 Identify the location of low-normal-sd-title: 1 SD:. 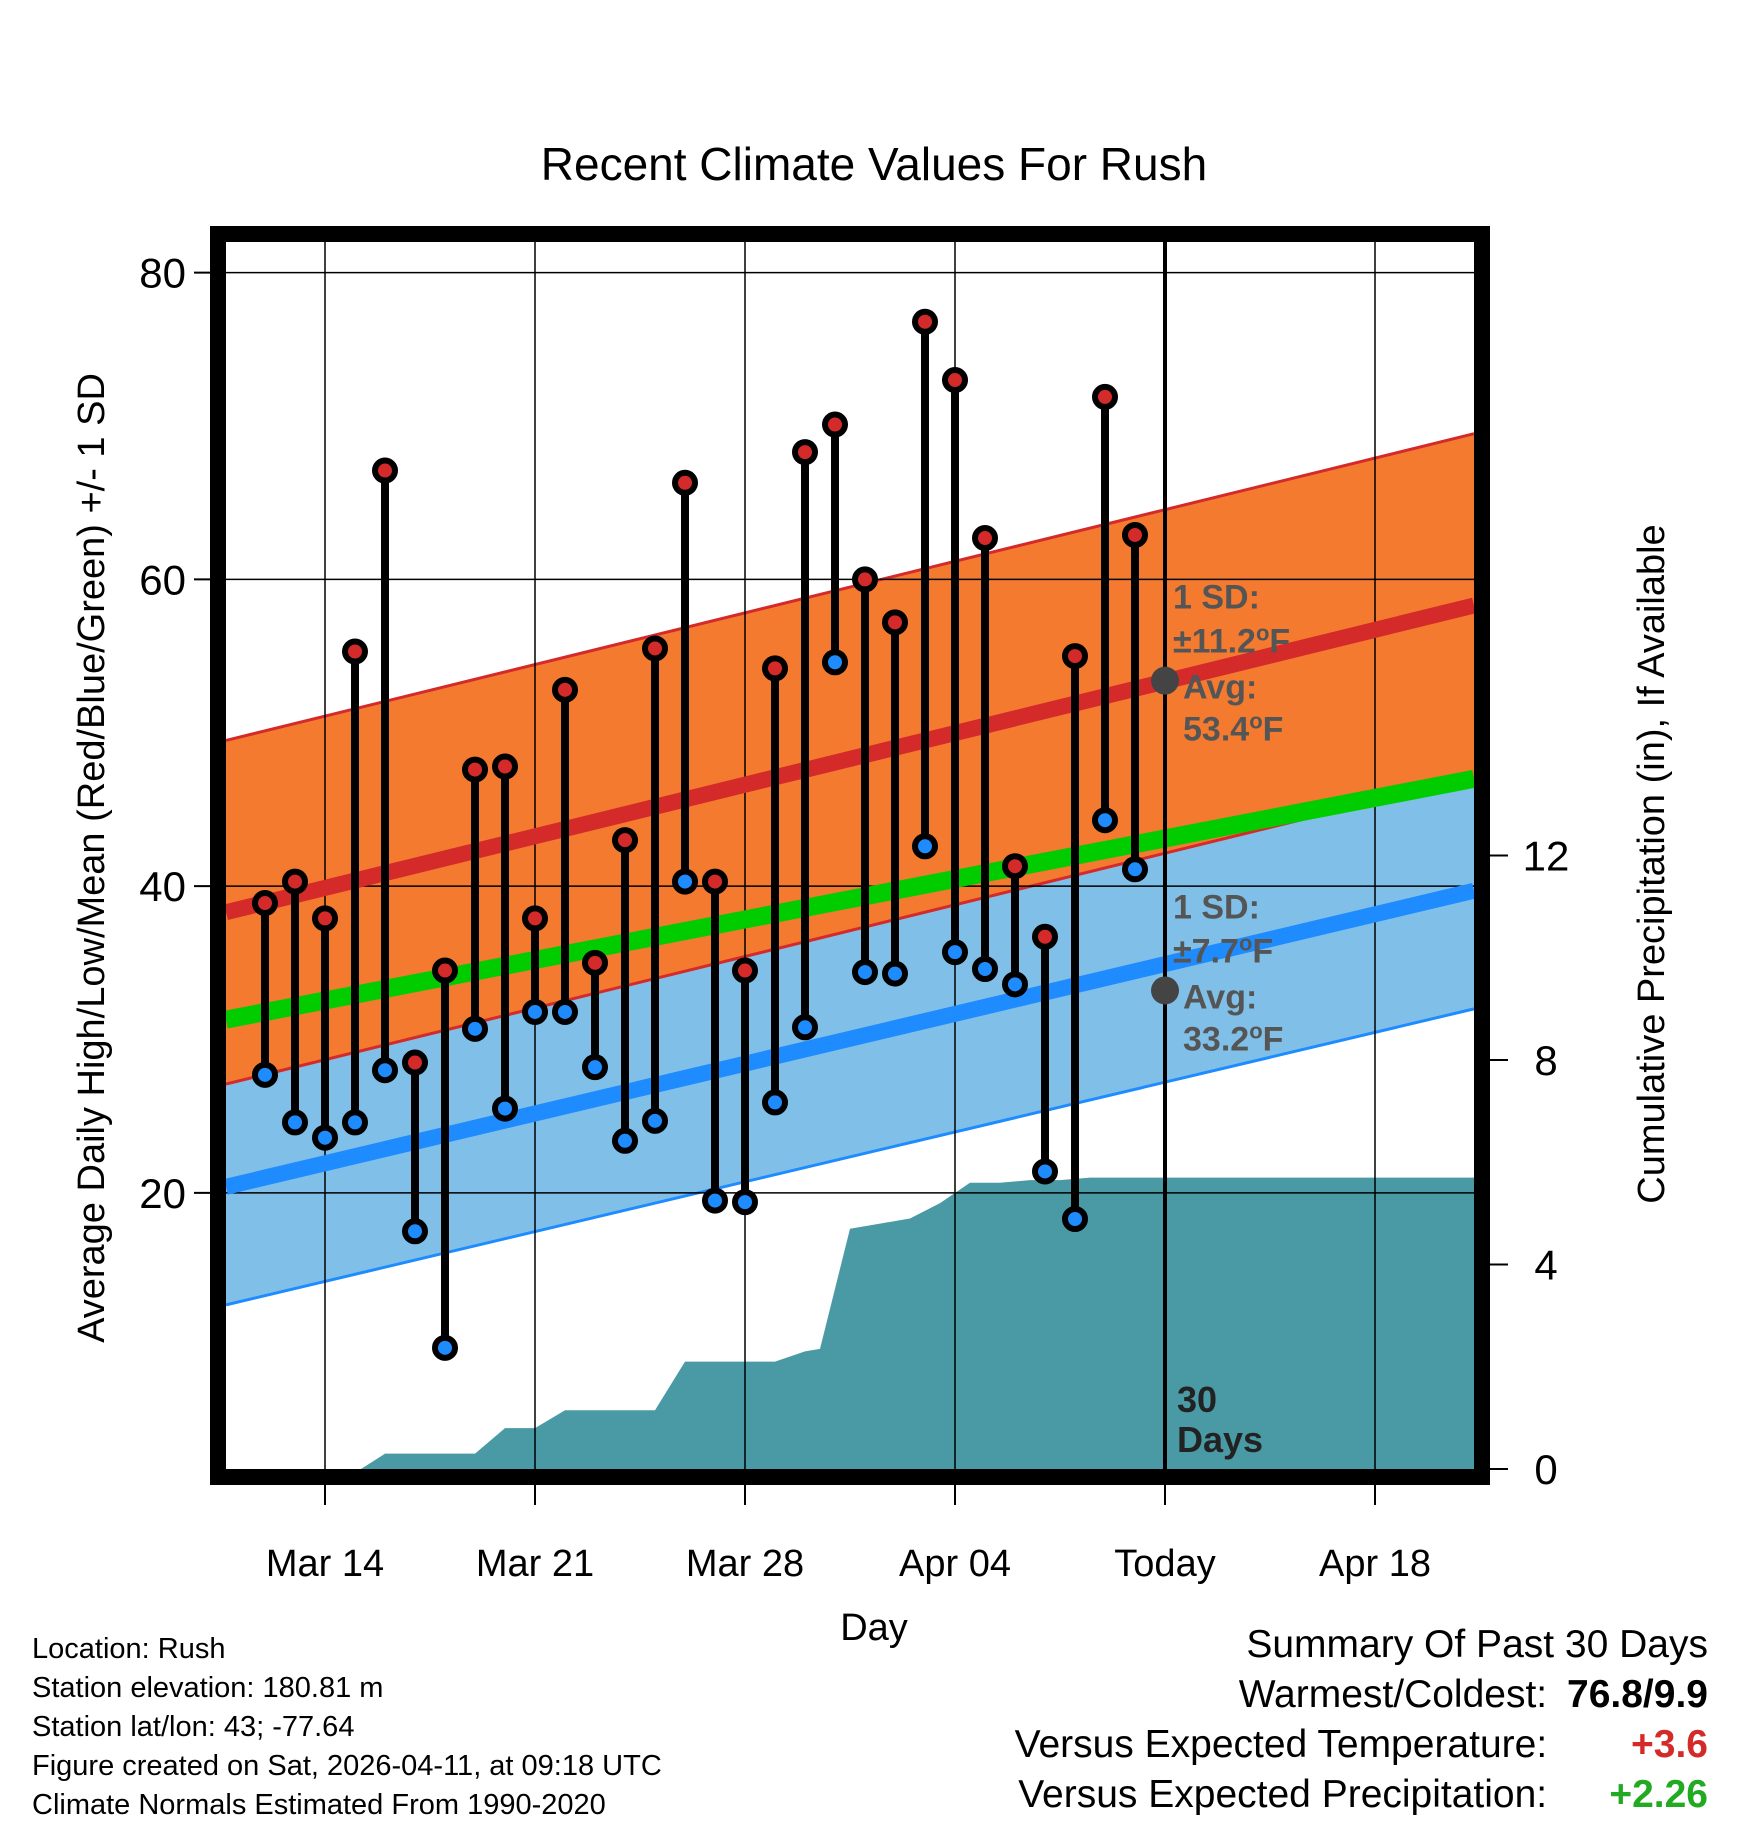
(1216, 907).